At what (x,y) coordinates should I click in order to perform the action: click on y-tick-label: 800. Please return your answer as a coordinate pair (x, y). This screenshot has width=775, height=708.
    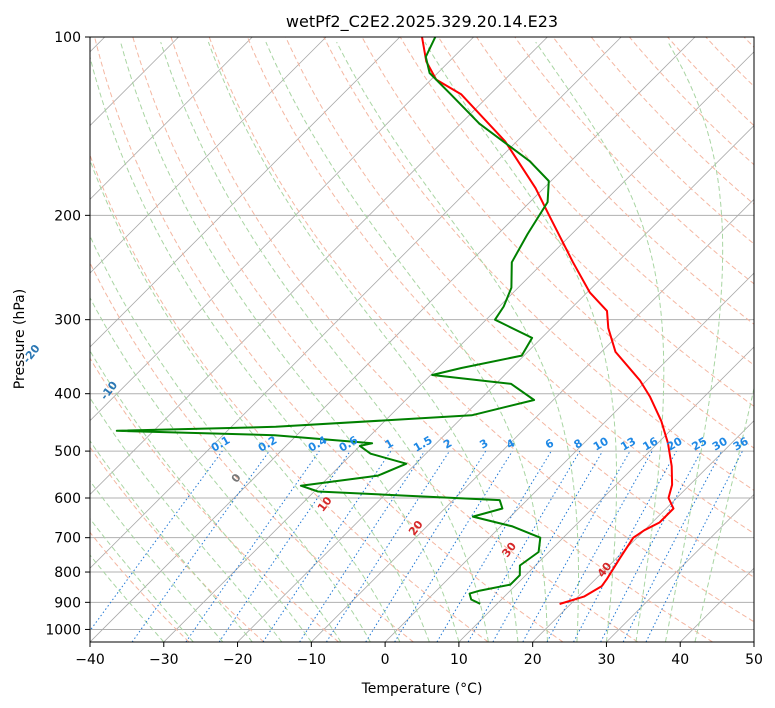
    Looking at the image, I should click on (67, 573).